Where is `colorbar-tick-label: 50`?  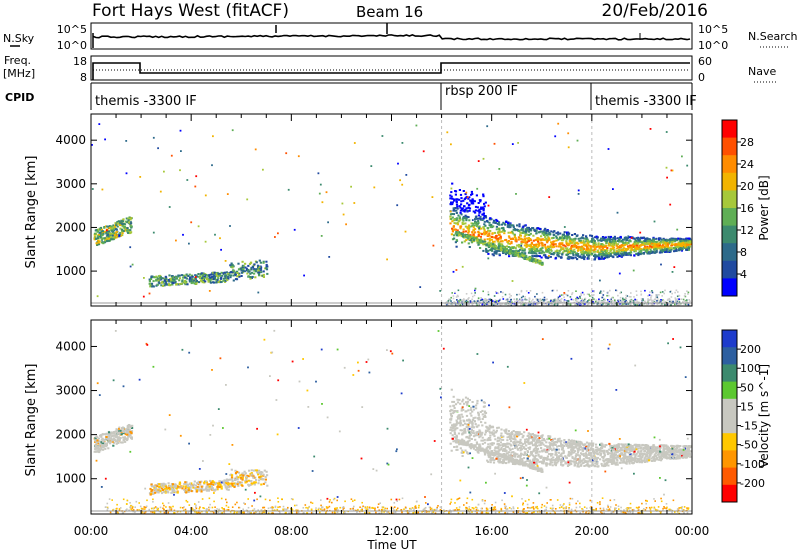 colorbar-tick-label: 50 is located at coordinates (747, 387).